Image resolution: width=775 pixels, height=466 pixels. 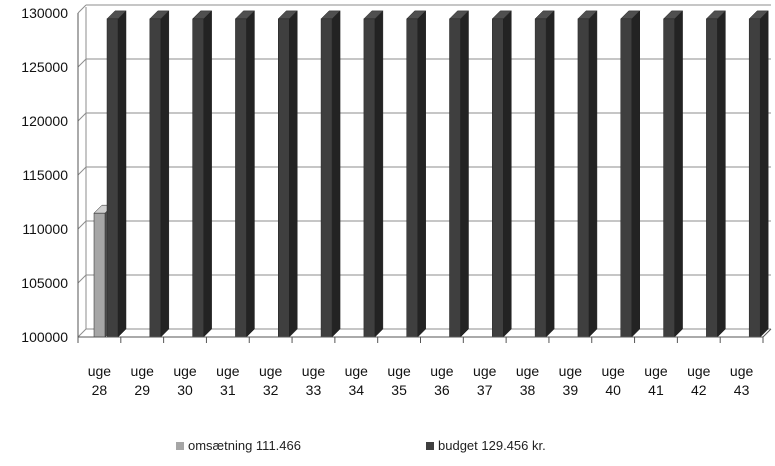 I want to click on x-tick-label: uge 28, so click(x=100, y=380).